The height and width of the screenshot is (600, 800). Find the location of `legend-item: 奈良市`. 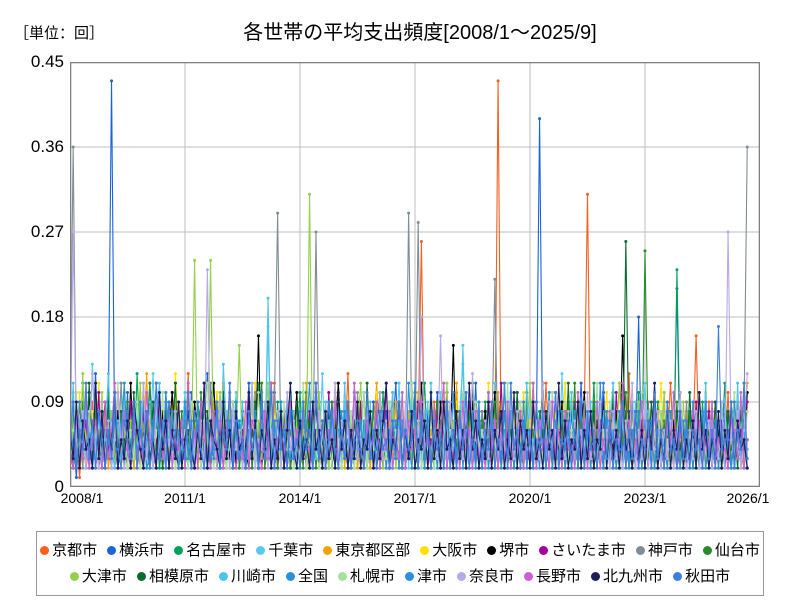

legend-item: 奈良市 is located at coordinates (485, 576).